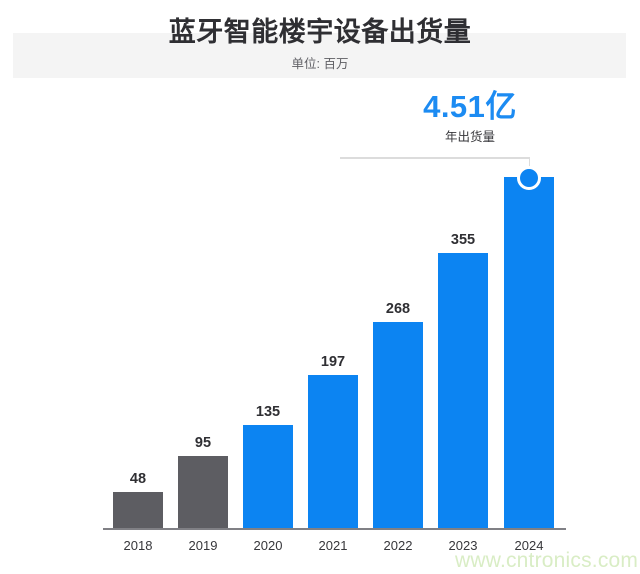  What do you see at coordinates (529, 545) in the screenshot?
I see `x-tick-label-2024: 2024` at bounding box center [529, 545].